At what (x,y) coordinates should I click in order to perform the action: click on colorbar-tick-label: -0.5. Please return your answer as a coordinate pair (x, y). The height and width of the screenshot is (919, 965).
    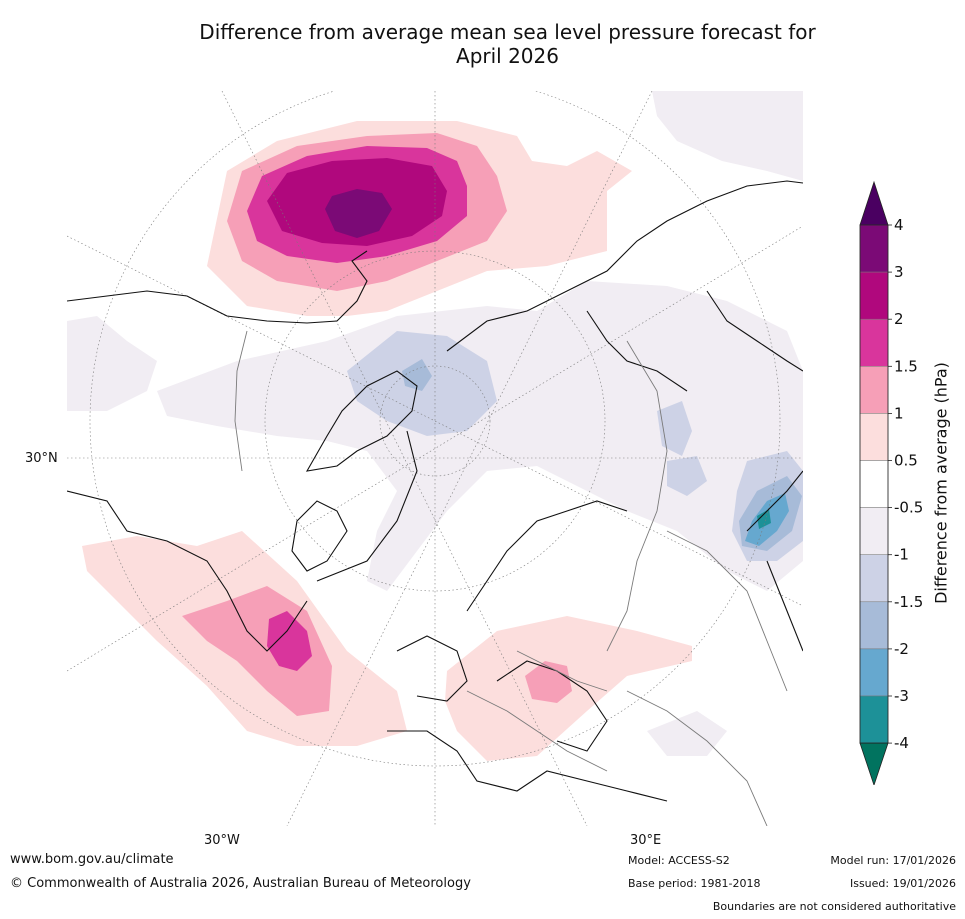
    Looking at the image, I should click on (908, 508).